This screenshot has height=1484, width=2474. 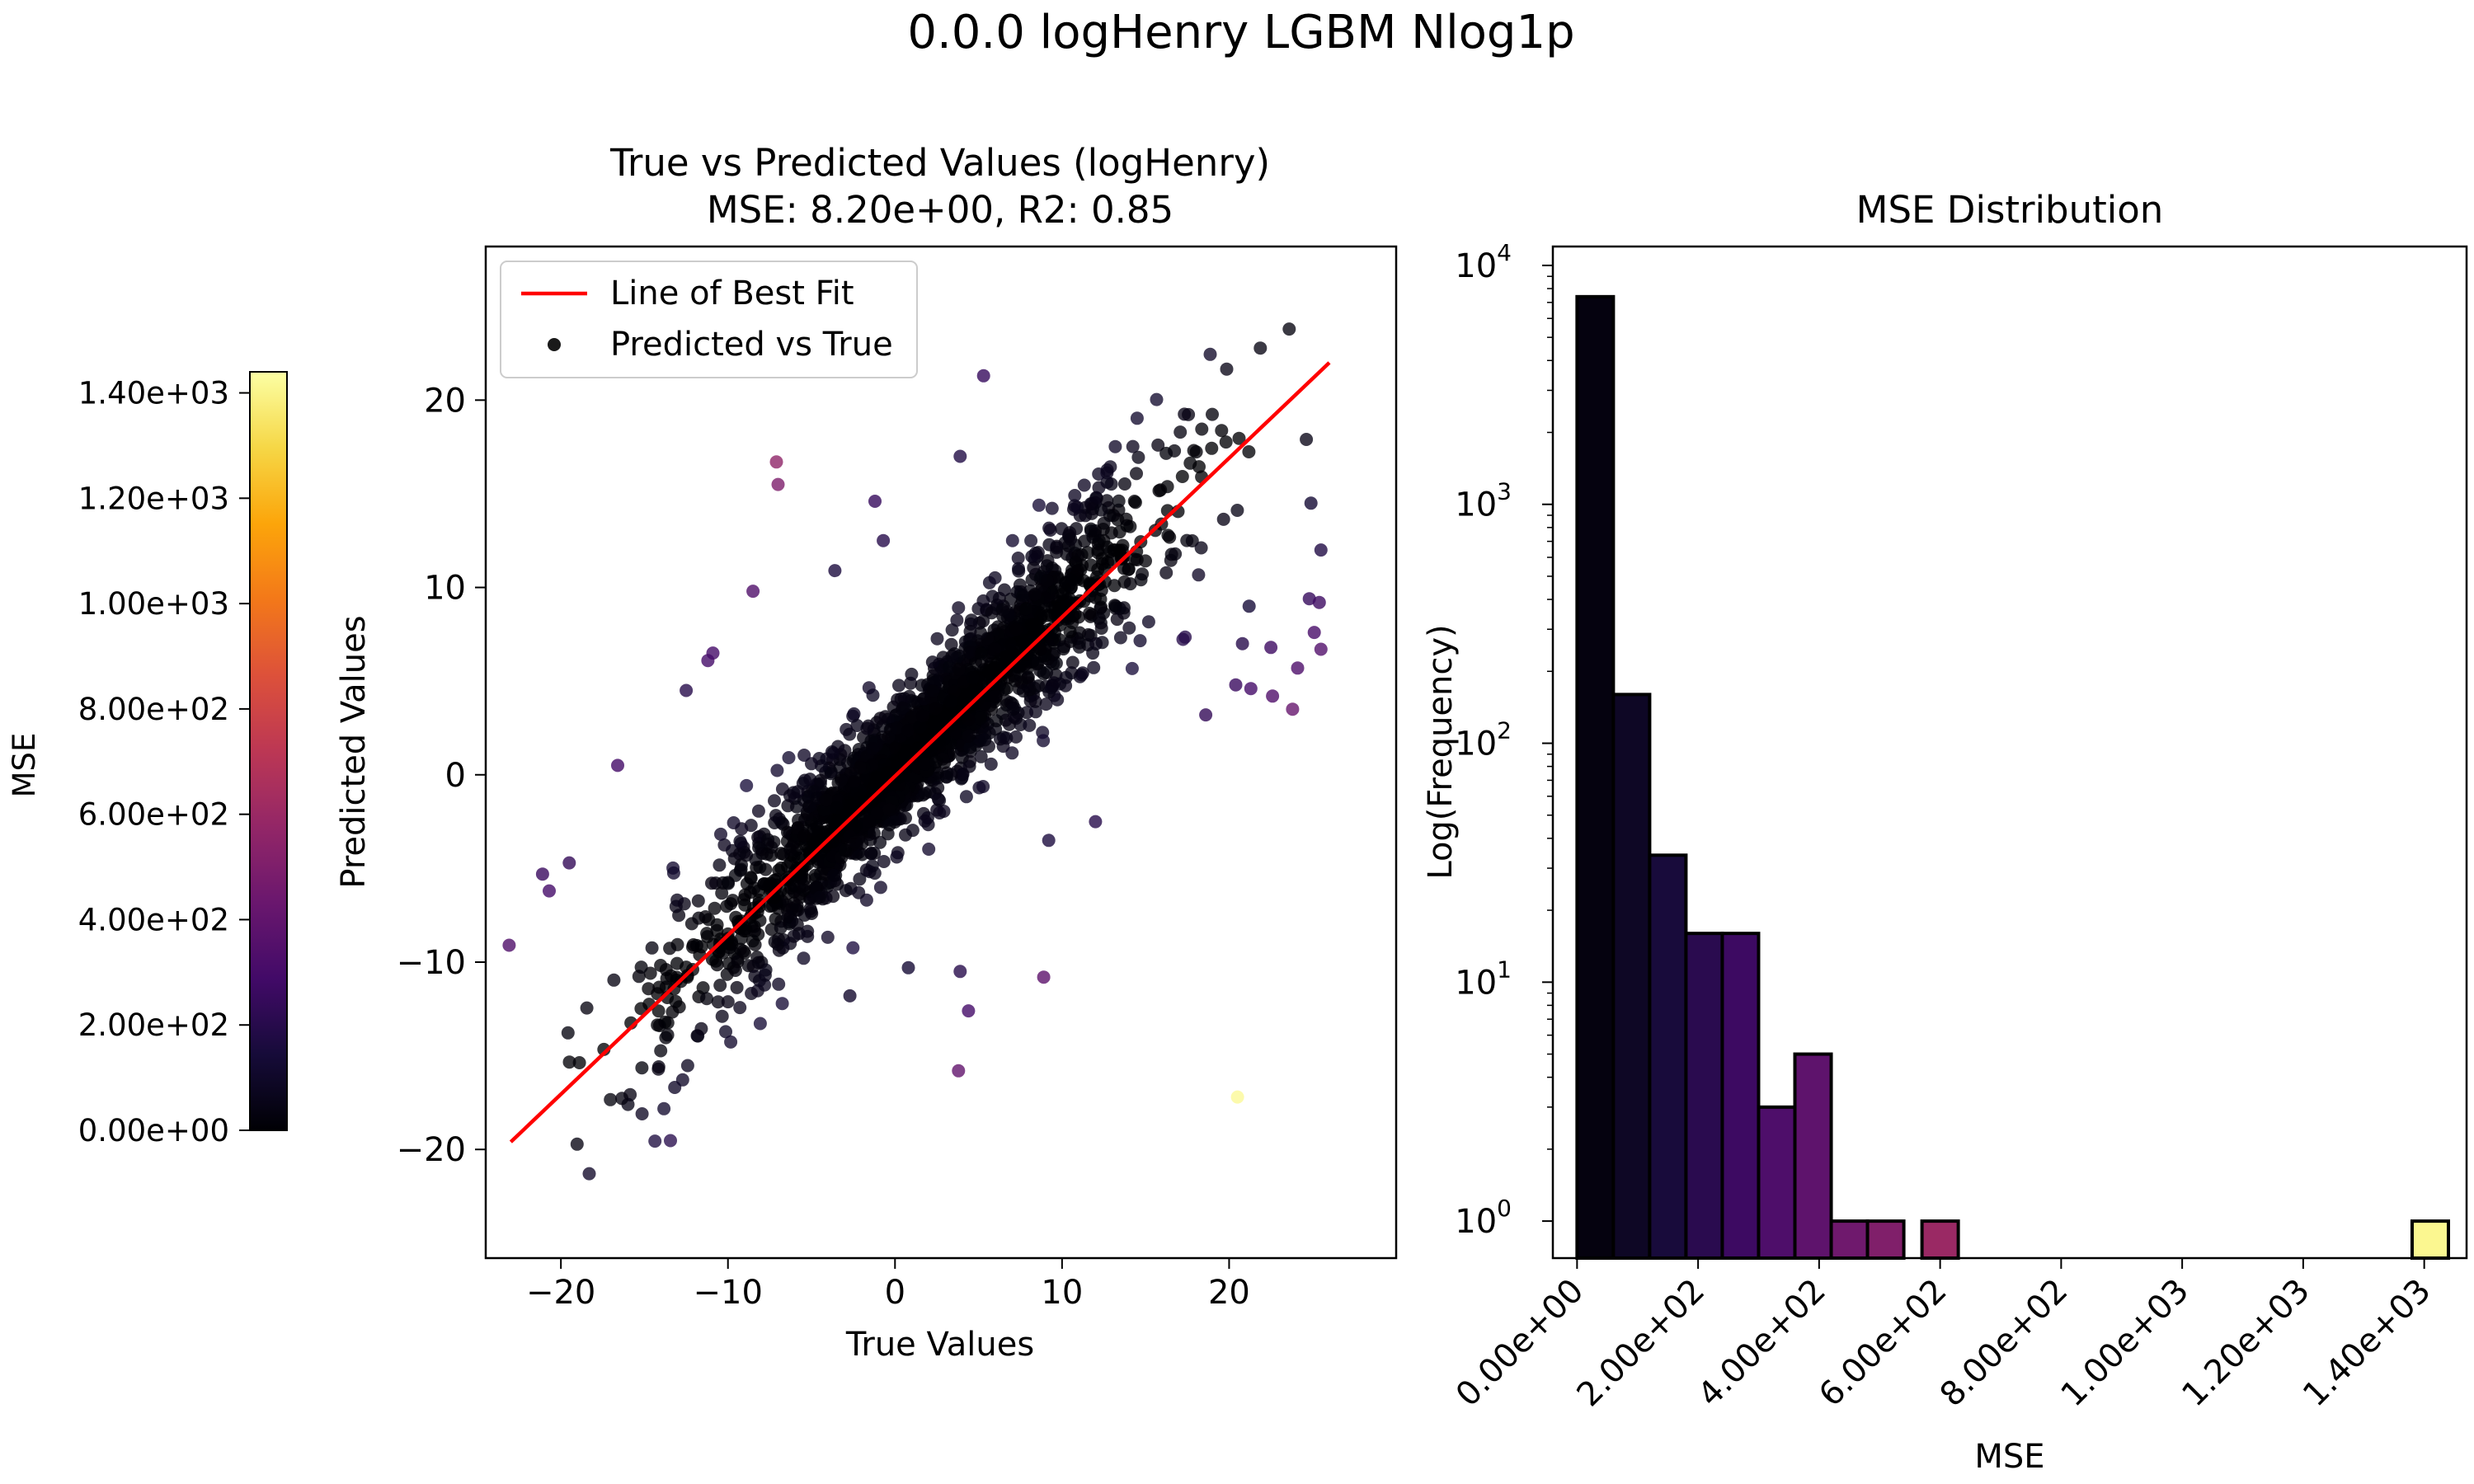 What do you see at coordinates (455, 776) in the screenshot?
I see `scatter-y-tick-label: 0` at bounding box center [455, 776].